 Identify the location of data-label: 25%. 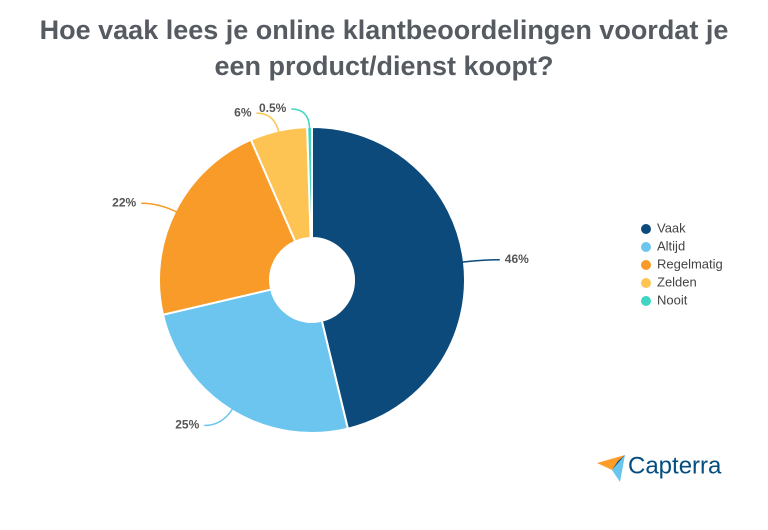
(187, 425).